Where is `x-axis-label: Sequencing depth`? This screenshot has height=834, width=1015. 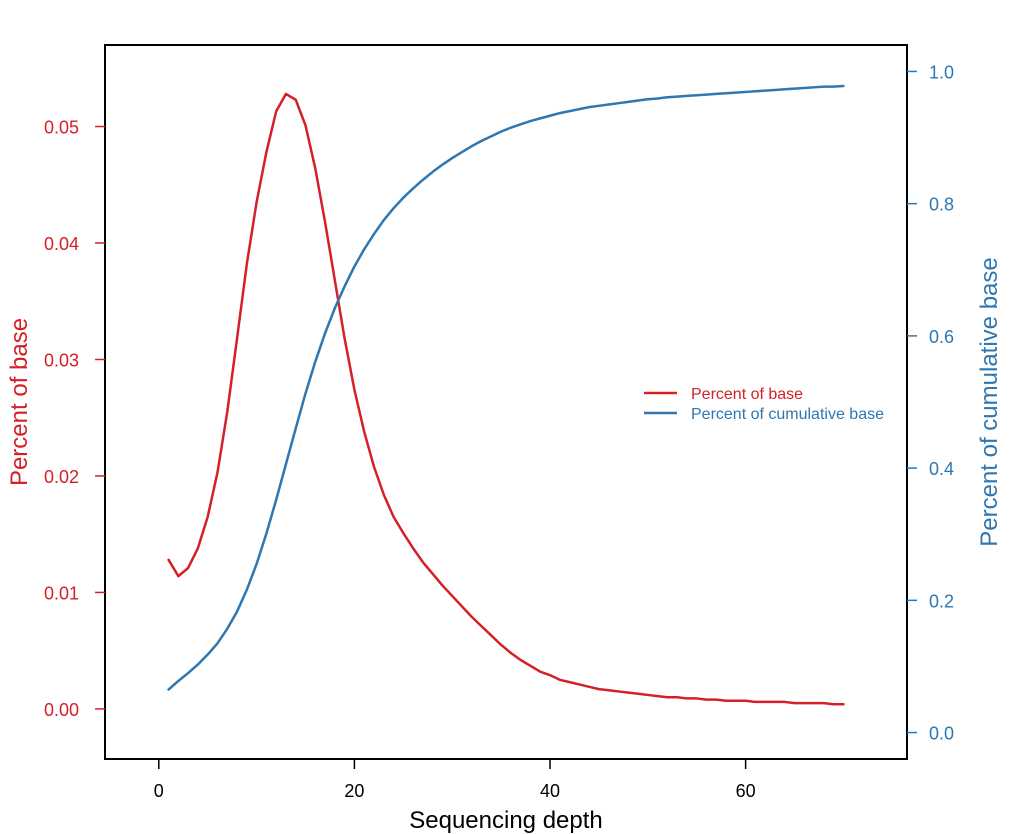
x-axis-label: Sequencing depth is located at coordinates (506, 820).